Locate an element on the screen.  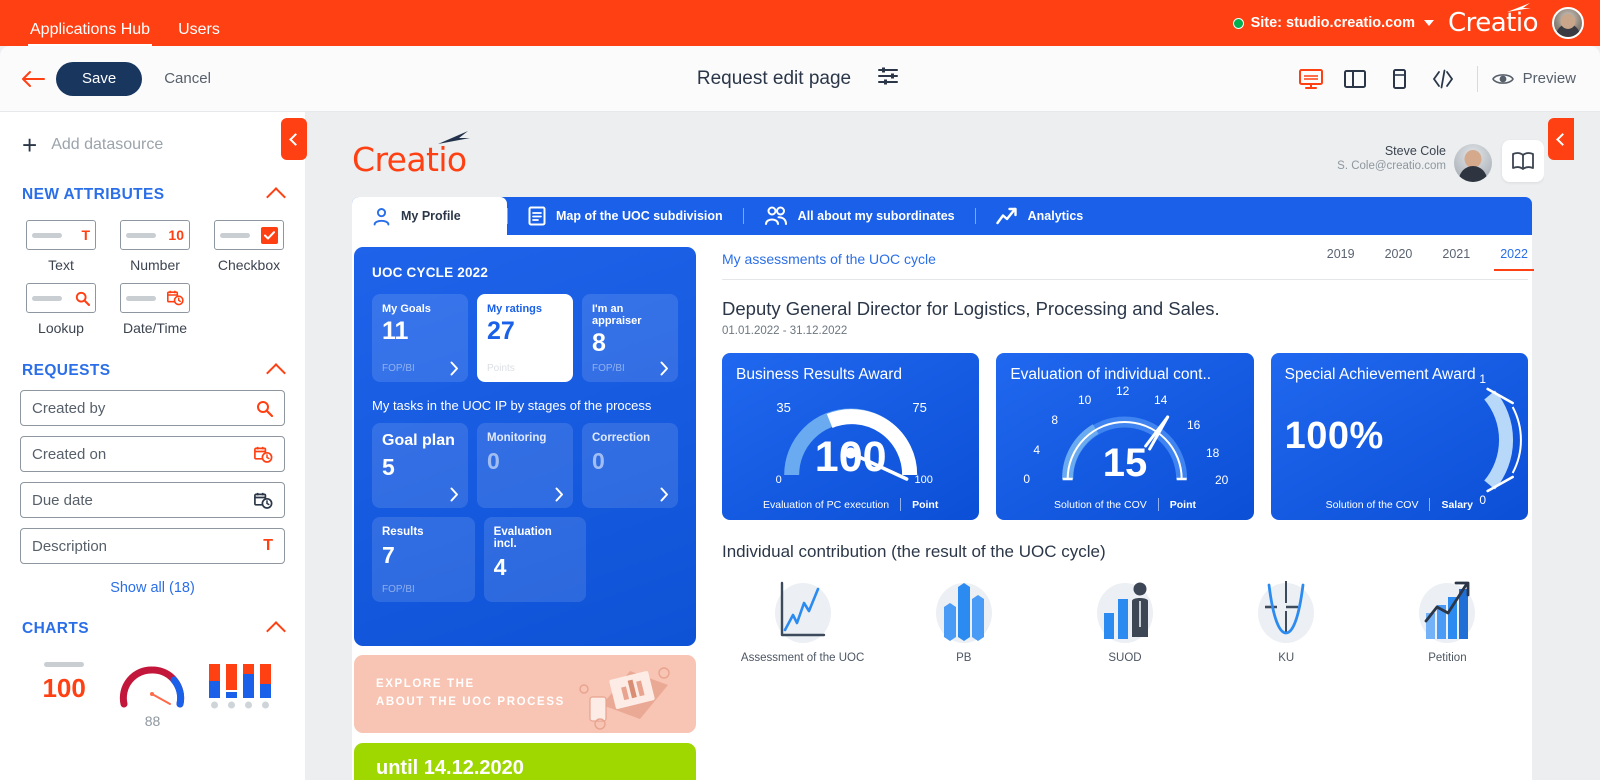
tab-map-uoc-subdivision: Map of the UOC subdivision is located at coordinates (625, 216).